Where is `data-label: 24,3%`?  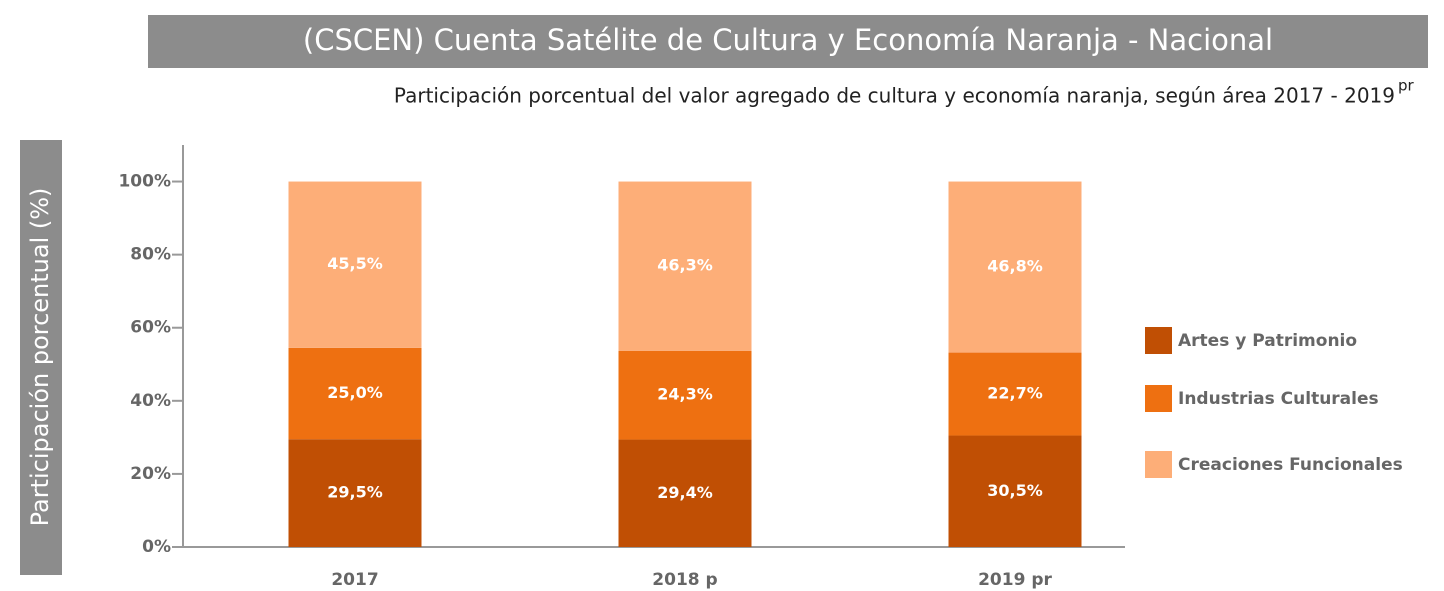 data-label: 24,3% is located at coordinates (685, 394).